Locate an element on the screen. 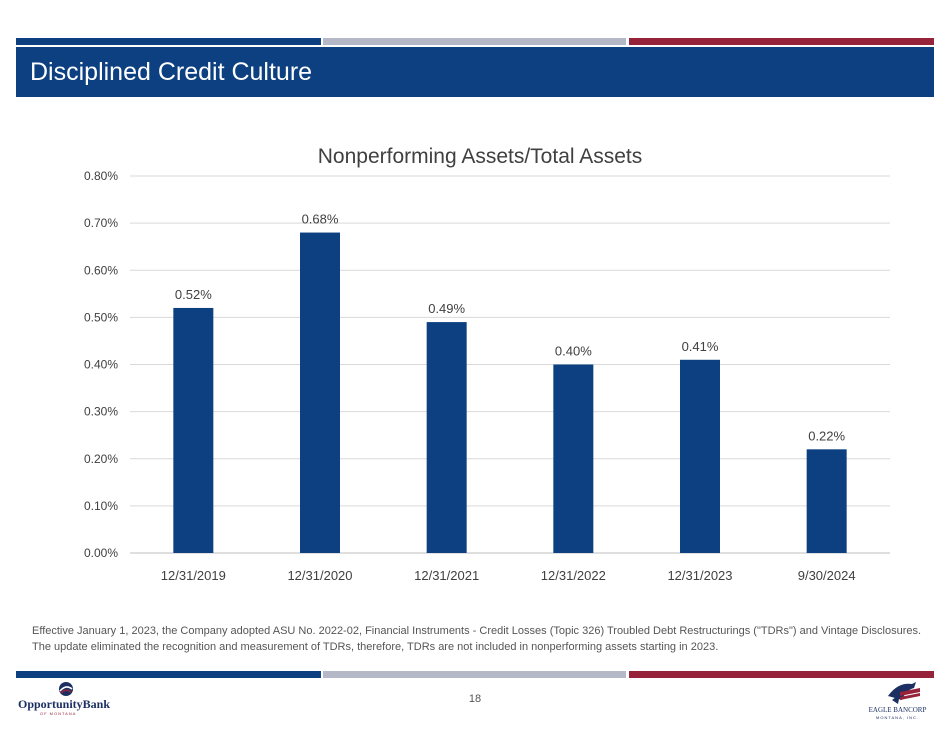  x-tick-label: 12/31/2023 is located at coordinates (699, 575).